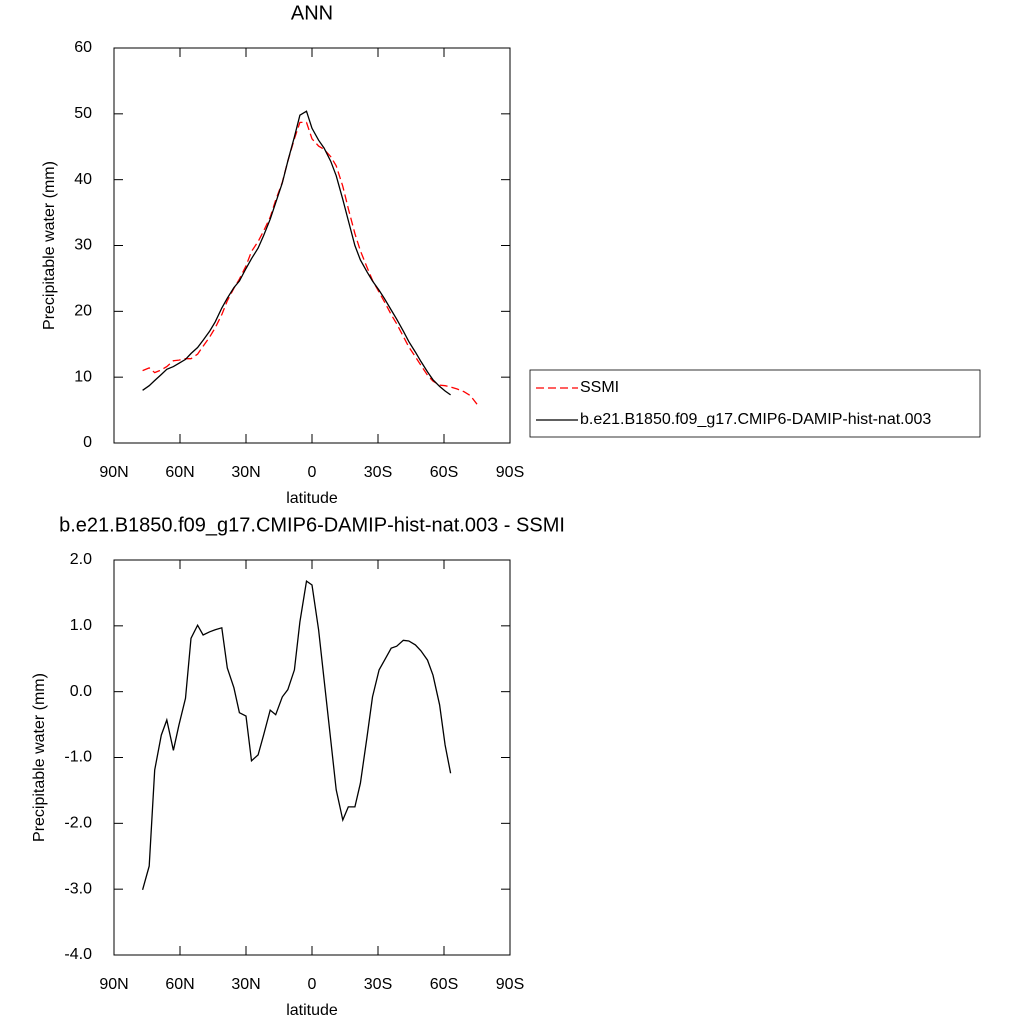 The image size is (1024, 1024). What do you see at coordinates (83, 245) in the screenshot?
I see `y-tick-label: 30` at bounding box center [83, 245].